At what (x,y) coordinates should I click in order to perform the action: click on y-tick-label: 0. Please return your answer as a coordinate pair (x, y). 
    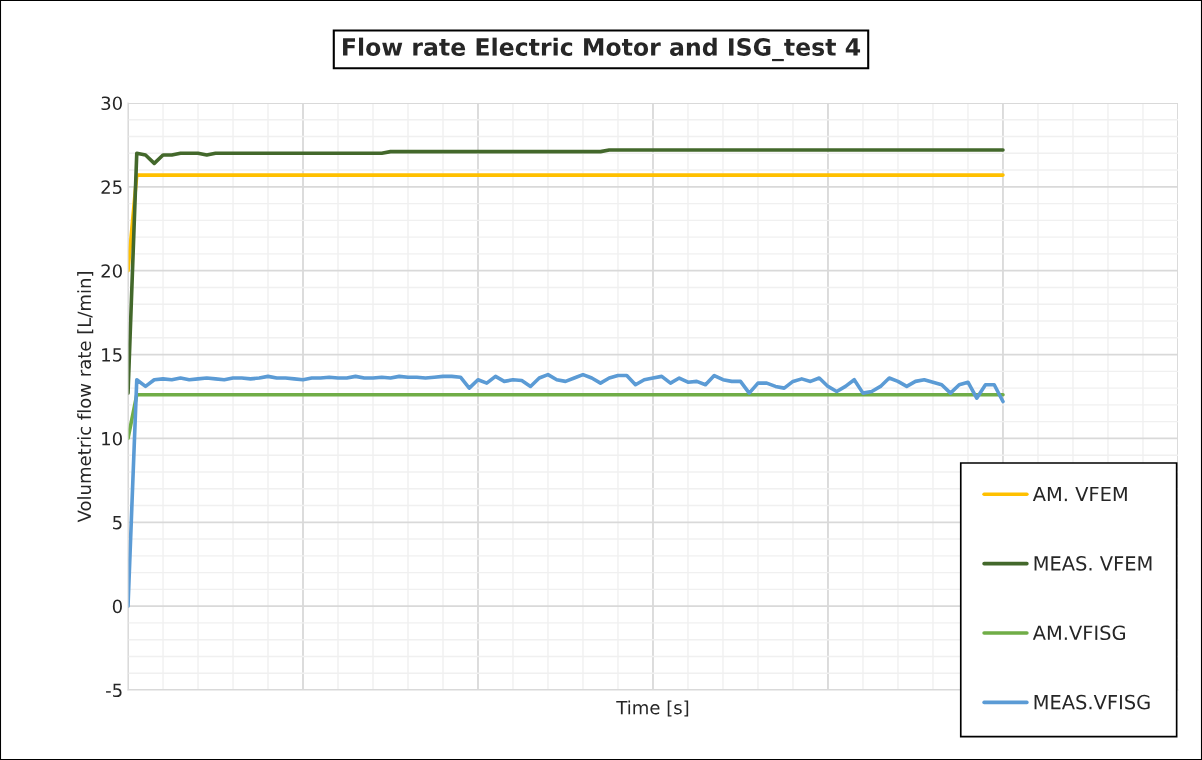
    Looking at the image, I should click on (117, 606).